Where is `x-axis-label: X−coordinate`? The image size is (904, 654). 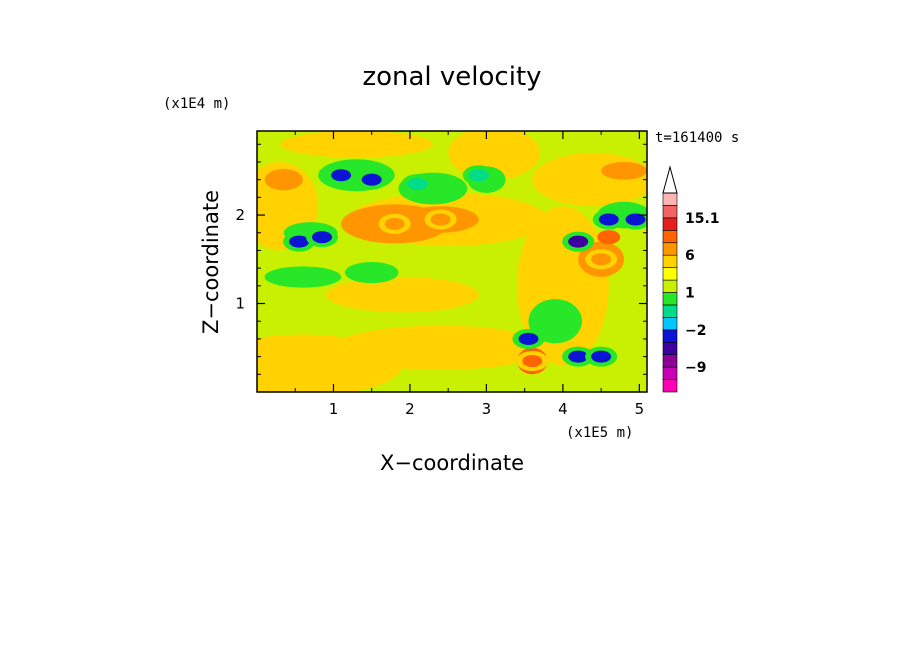
x-axis-label: X−coordinate is located at coordinates (452, 463).